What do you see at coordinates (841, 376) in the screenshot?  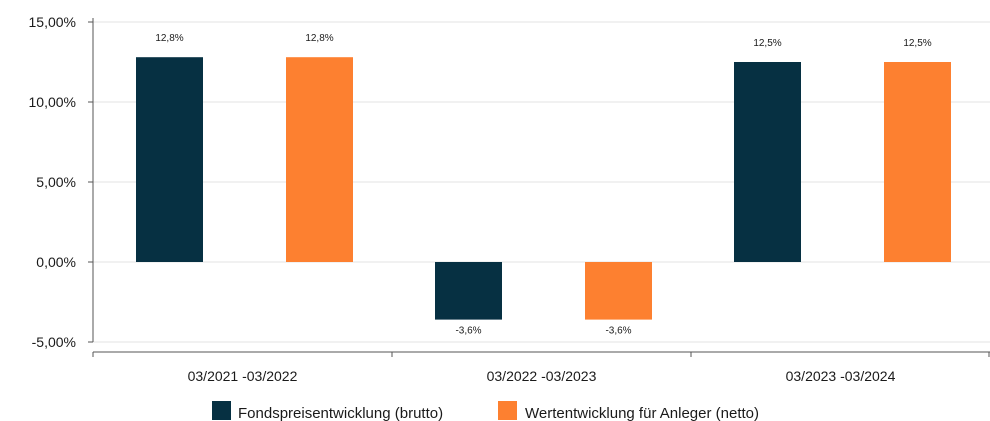 I see `x-category-label: 03/2023 -03/2024` at bounding box center [841, 376].